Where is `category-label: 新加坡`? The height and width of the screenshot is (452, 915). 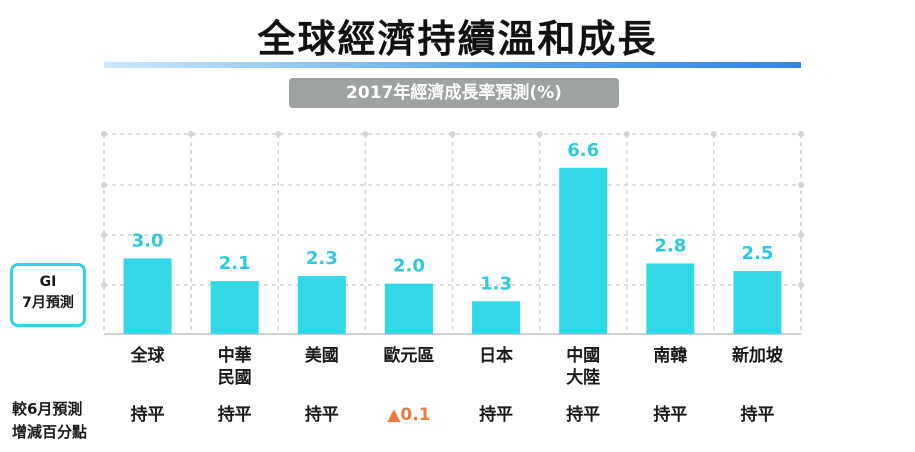 category-label: 新加坡 is located at coordinates (757, 355).